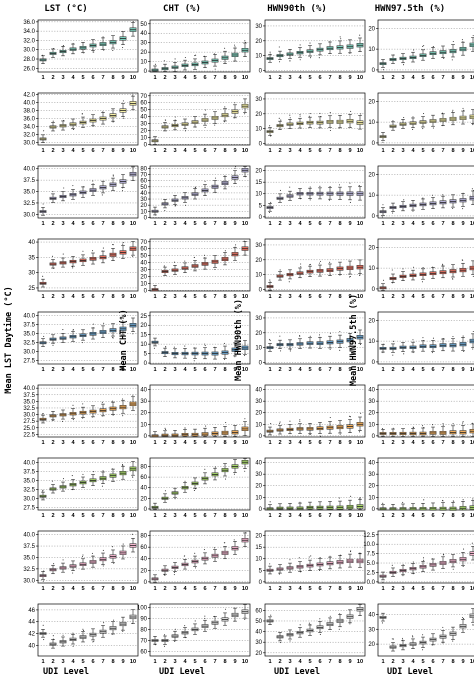 The width and height of the screenshot is (474, 679). What do you see at coordinates (142, 608) in the screenshot?
I see `y-tick-label: 100` at bounding box center [142, 608].